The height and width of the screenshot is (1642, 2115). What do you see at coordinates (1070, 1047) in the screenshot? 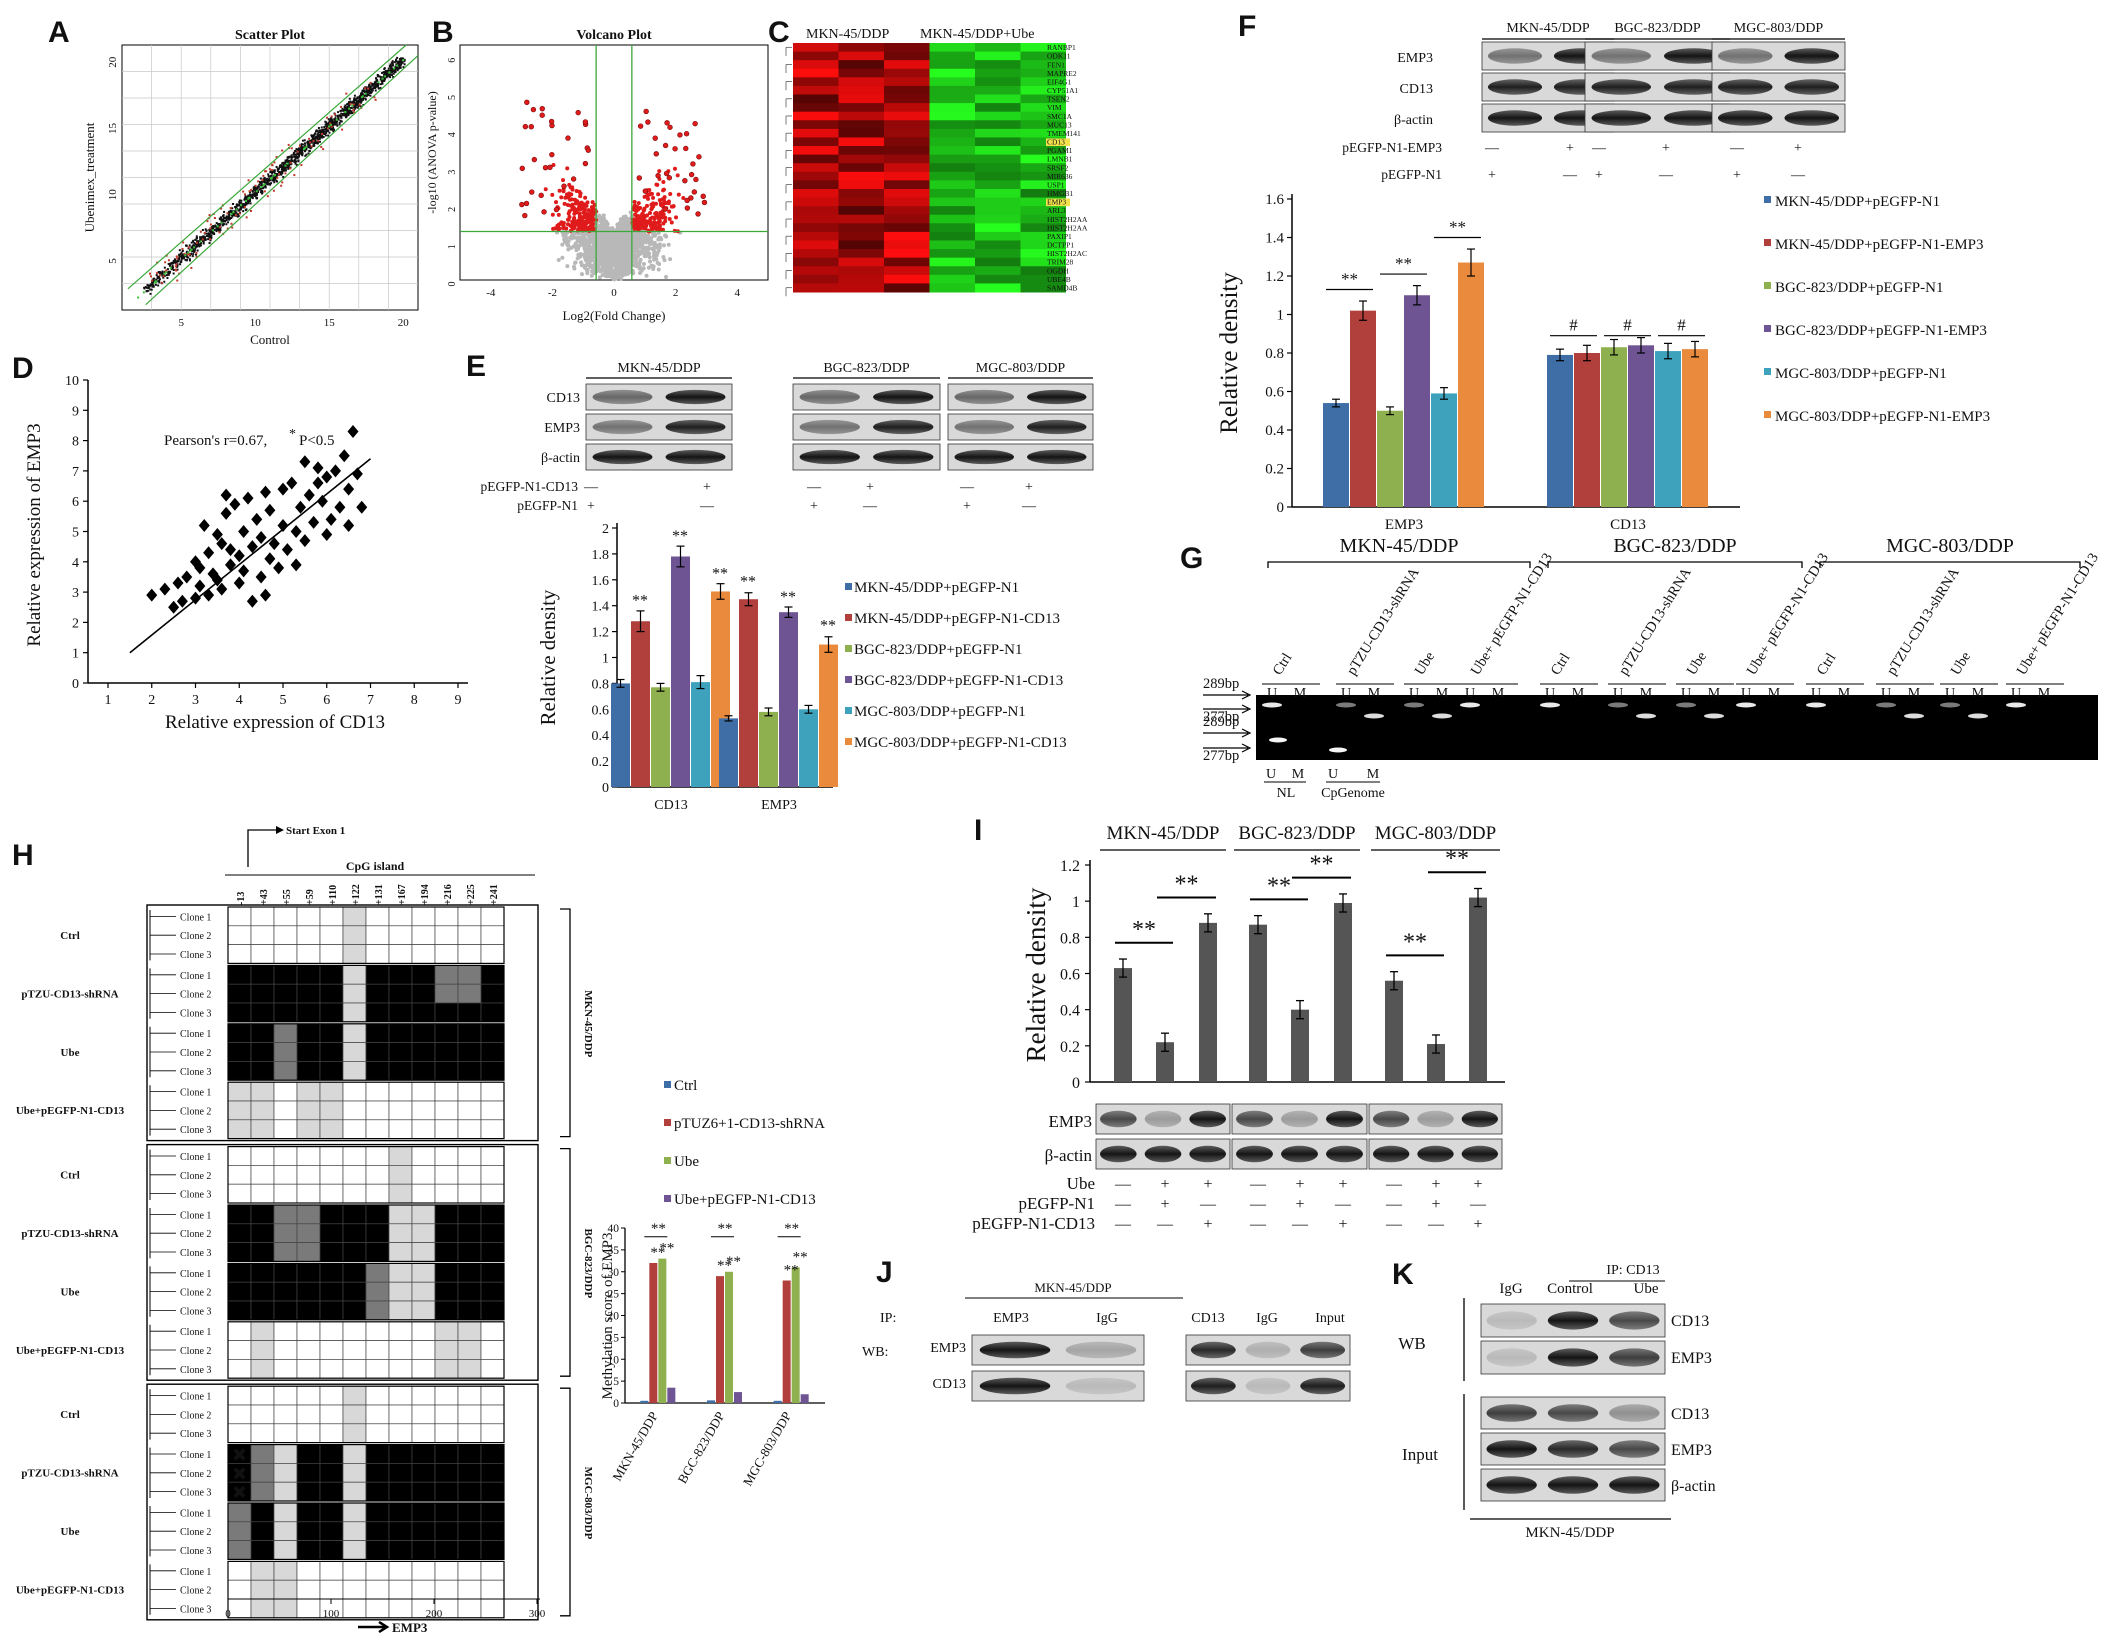
I see `y-tick-label: 0.2` at bounding box center [1070, 1047].